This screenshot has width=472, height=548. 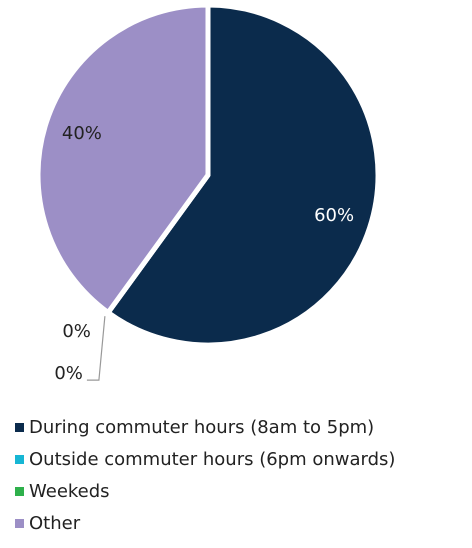 I want to click on leader-line, so click(x=96, y=348).